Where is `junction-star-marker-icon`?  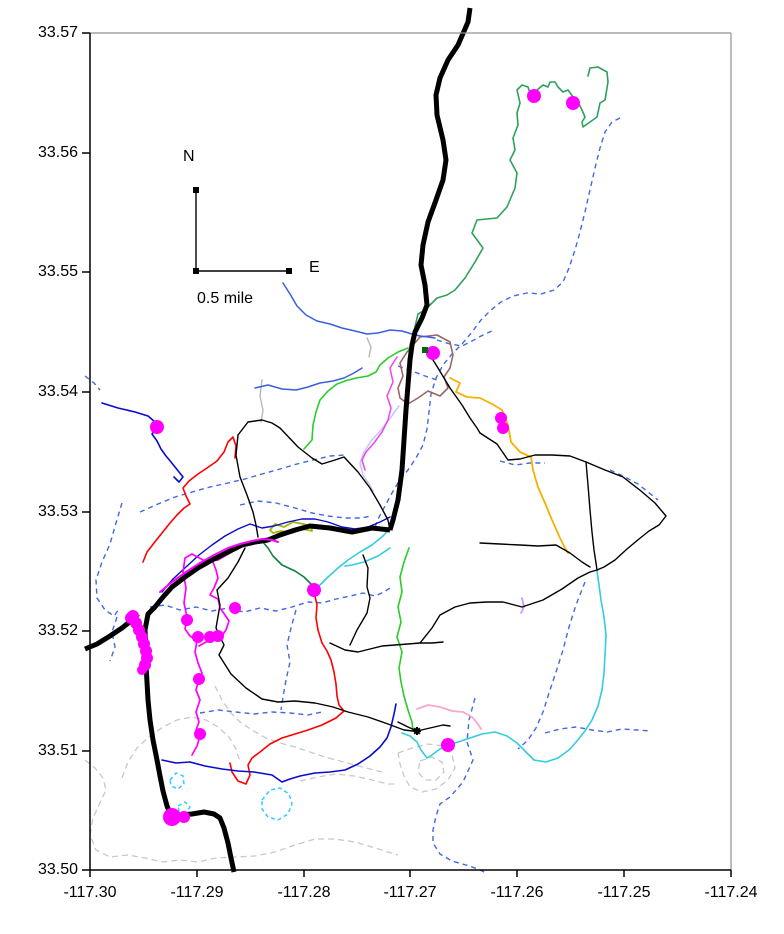 junction-star-marker-icon is located at coordinates (417, 731).